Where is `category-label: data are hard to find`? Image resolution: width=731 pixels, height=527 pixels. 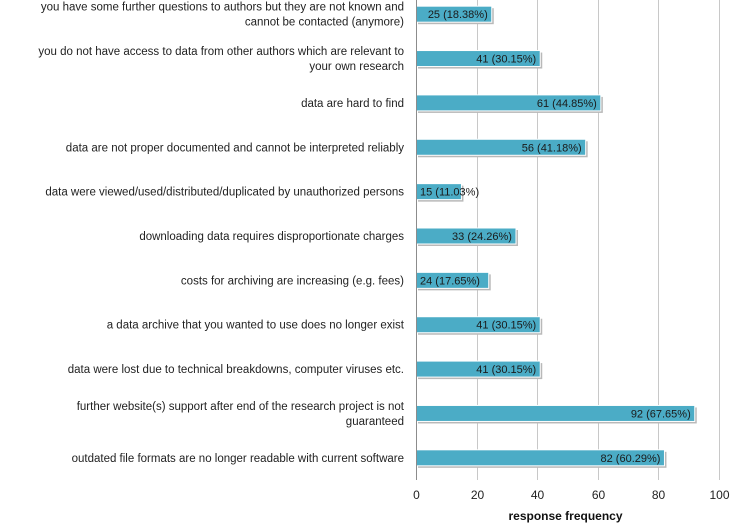
category-label: data are hard to find is located at coordinates (352, 104).